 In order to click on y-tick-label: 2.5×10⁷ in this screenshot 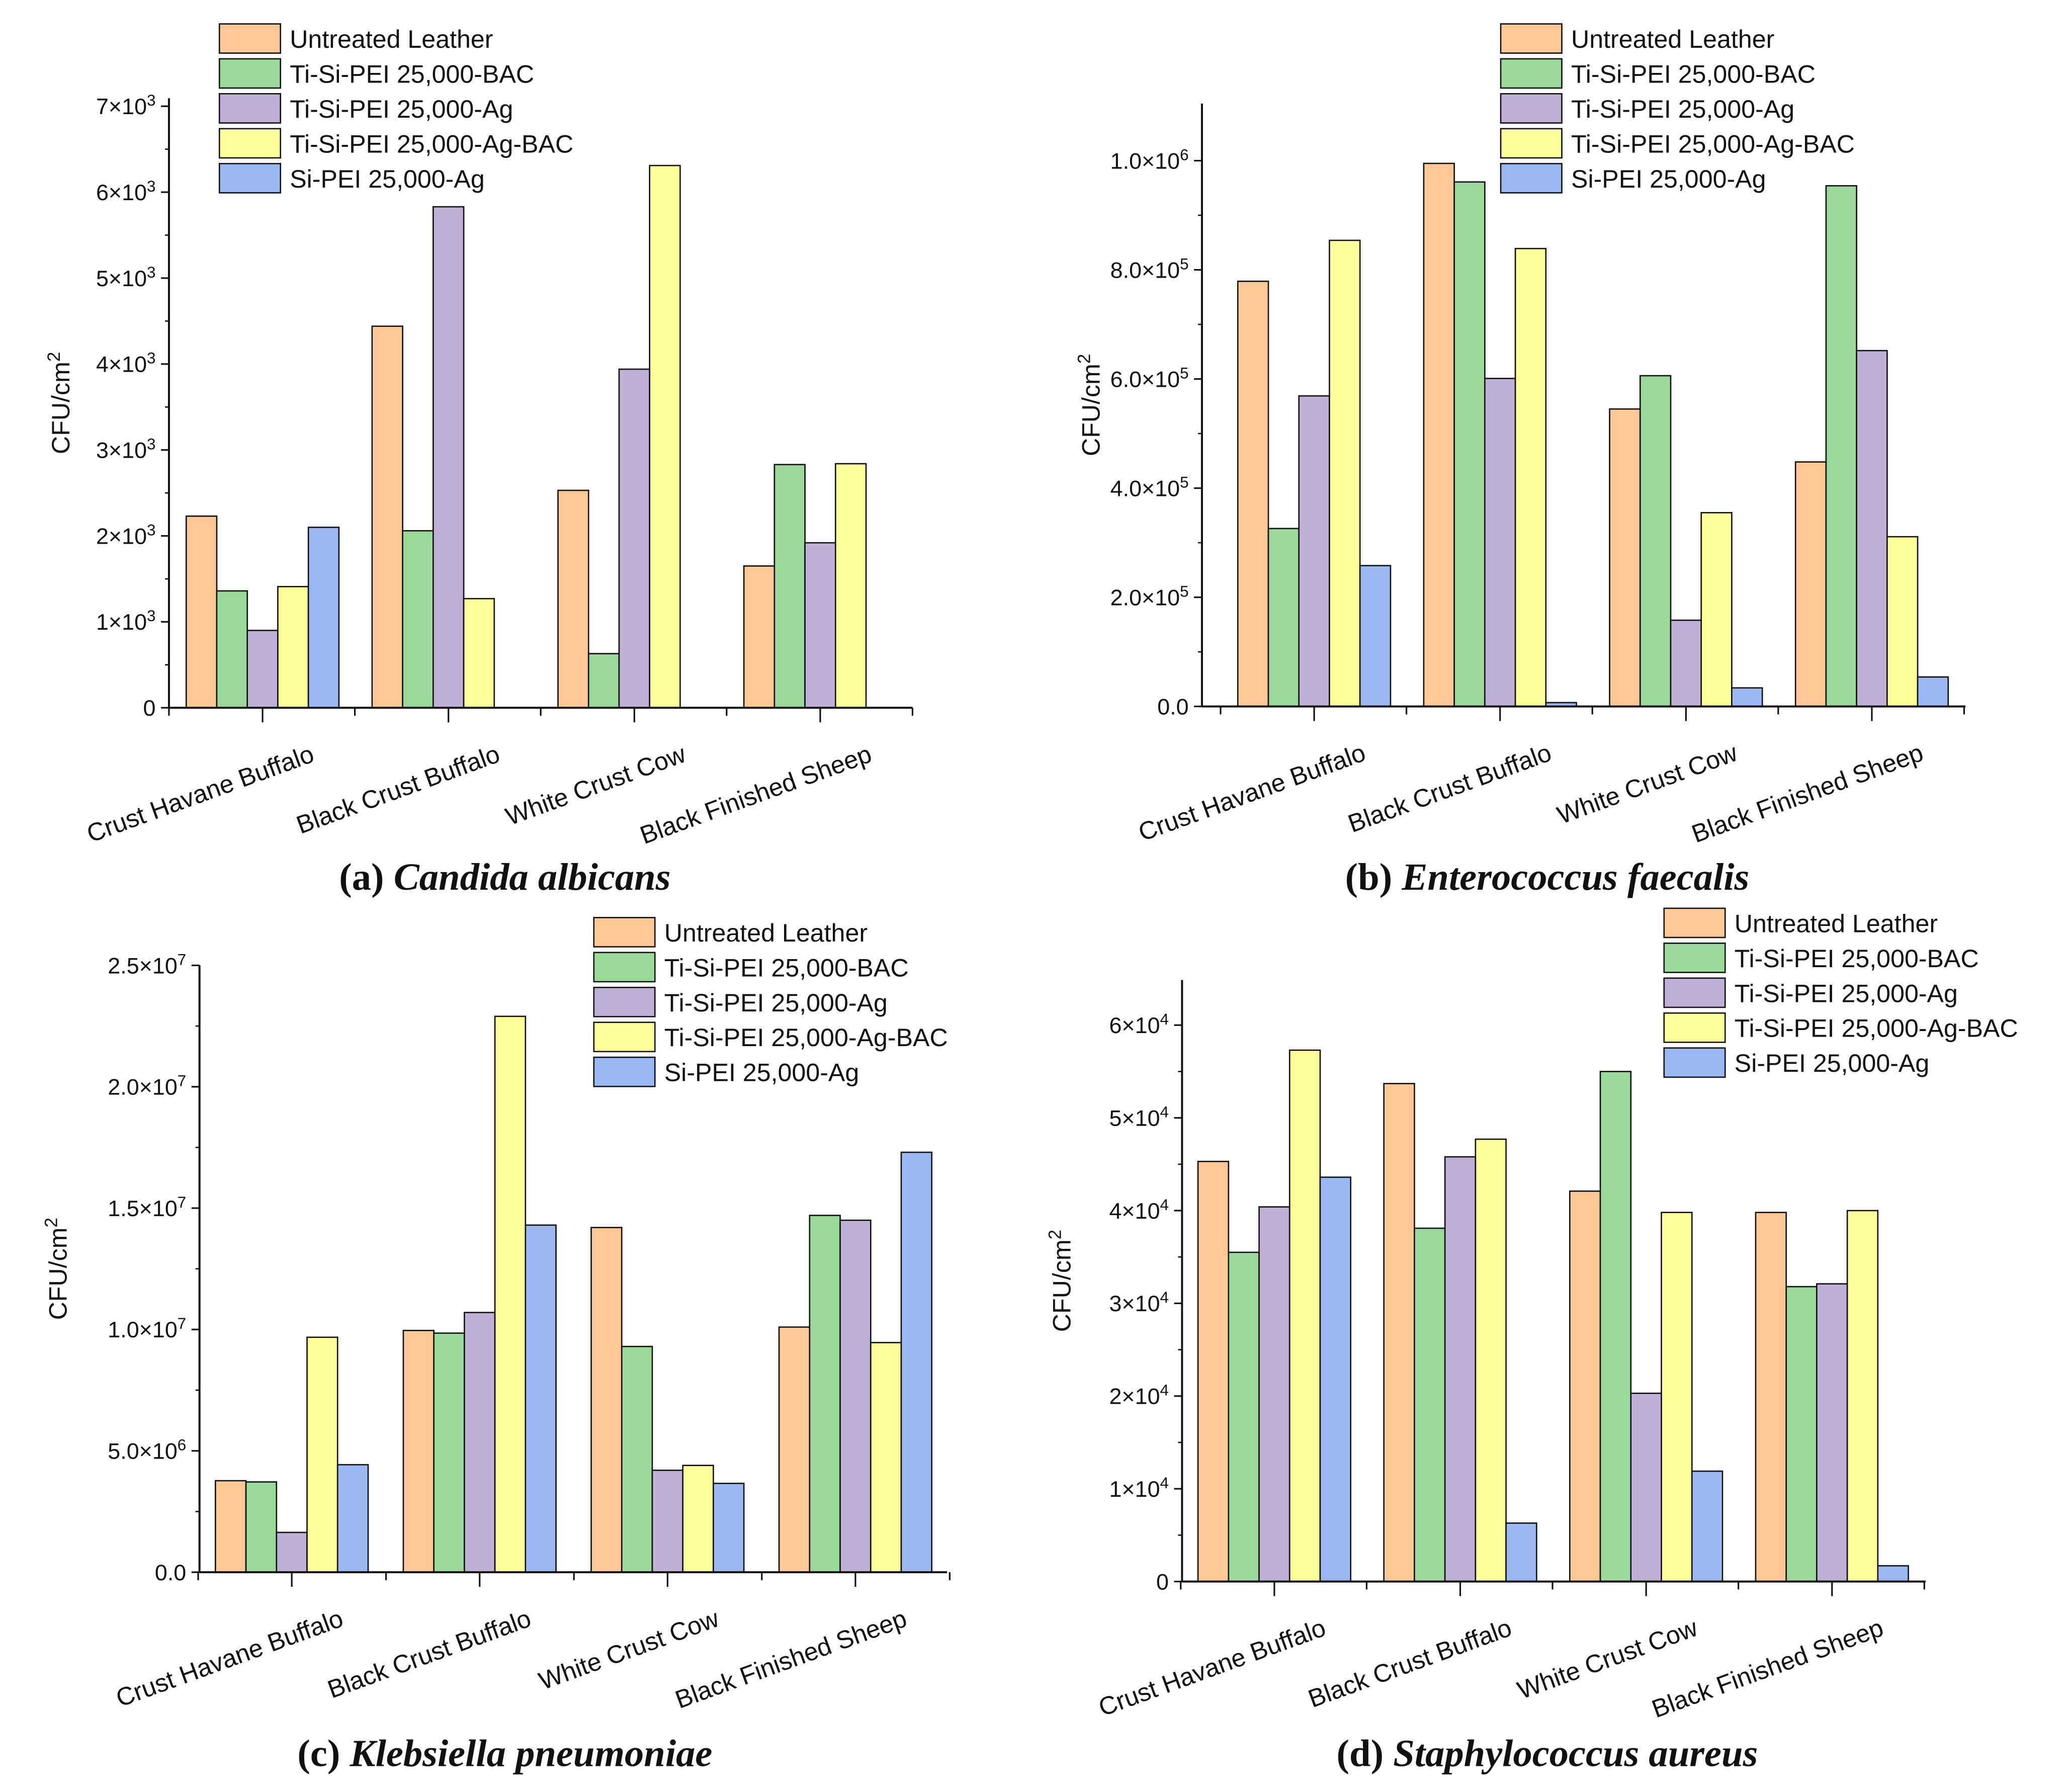, I will do `click(147, 965)`.